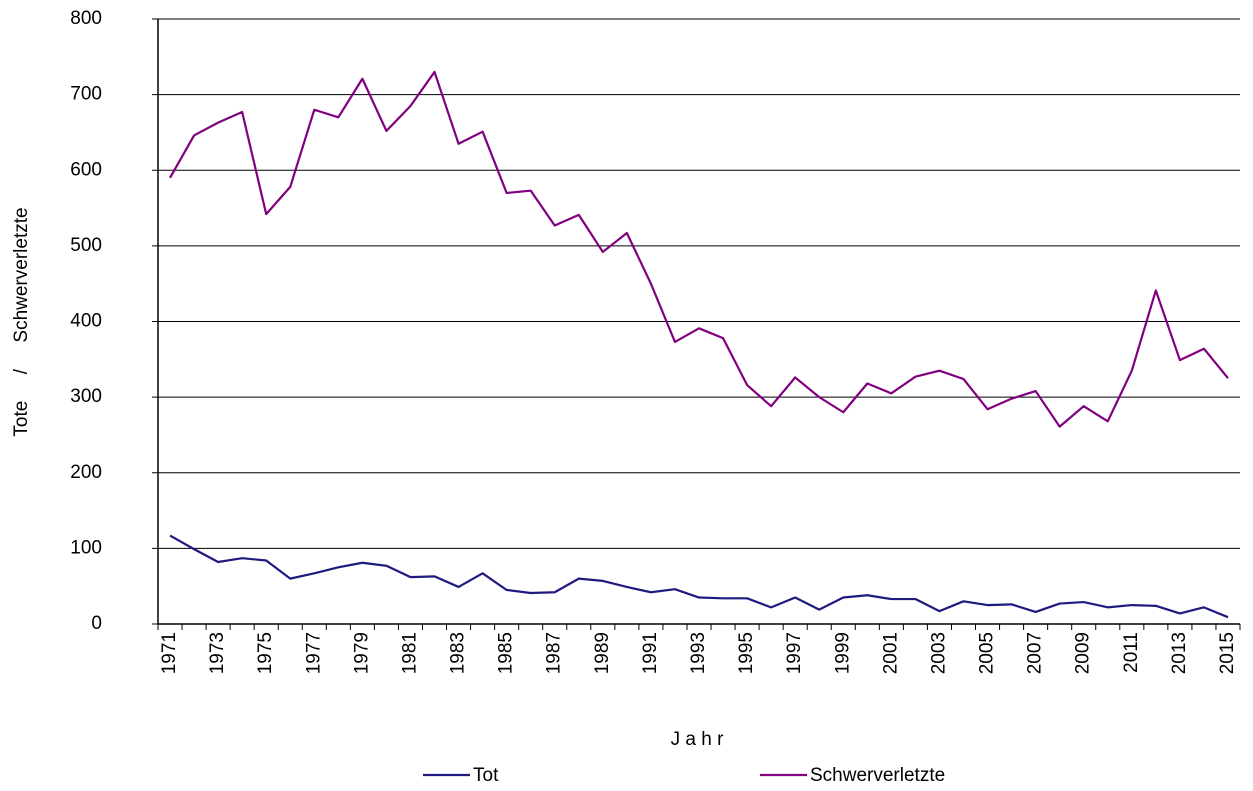  What do you see at coordinates (486, 775) in the screenshot?
I see `legend-label: Tot` at bounding box center [486, 775].